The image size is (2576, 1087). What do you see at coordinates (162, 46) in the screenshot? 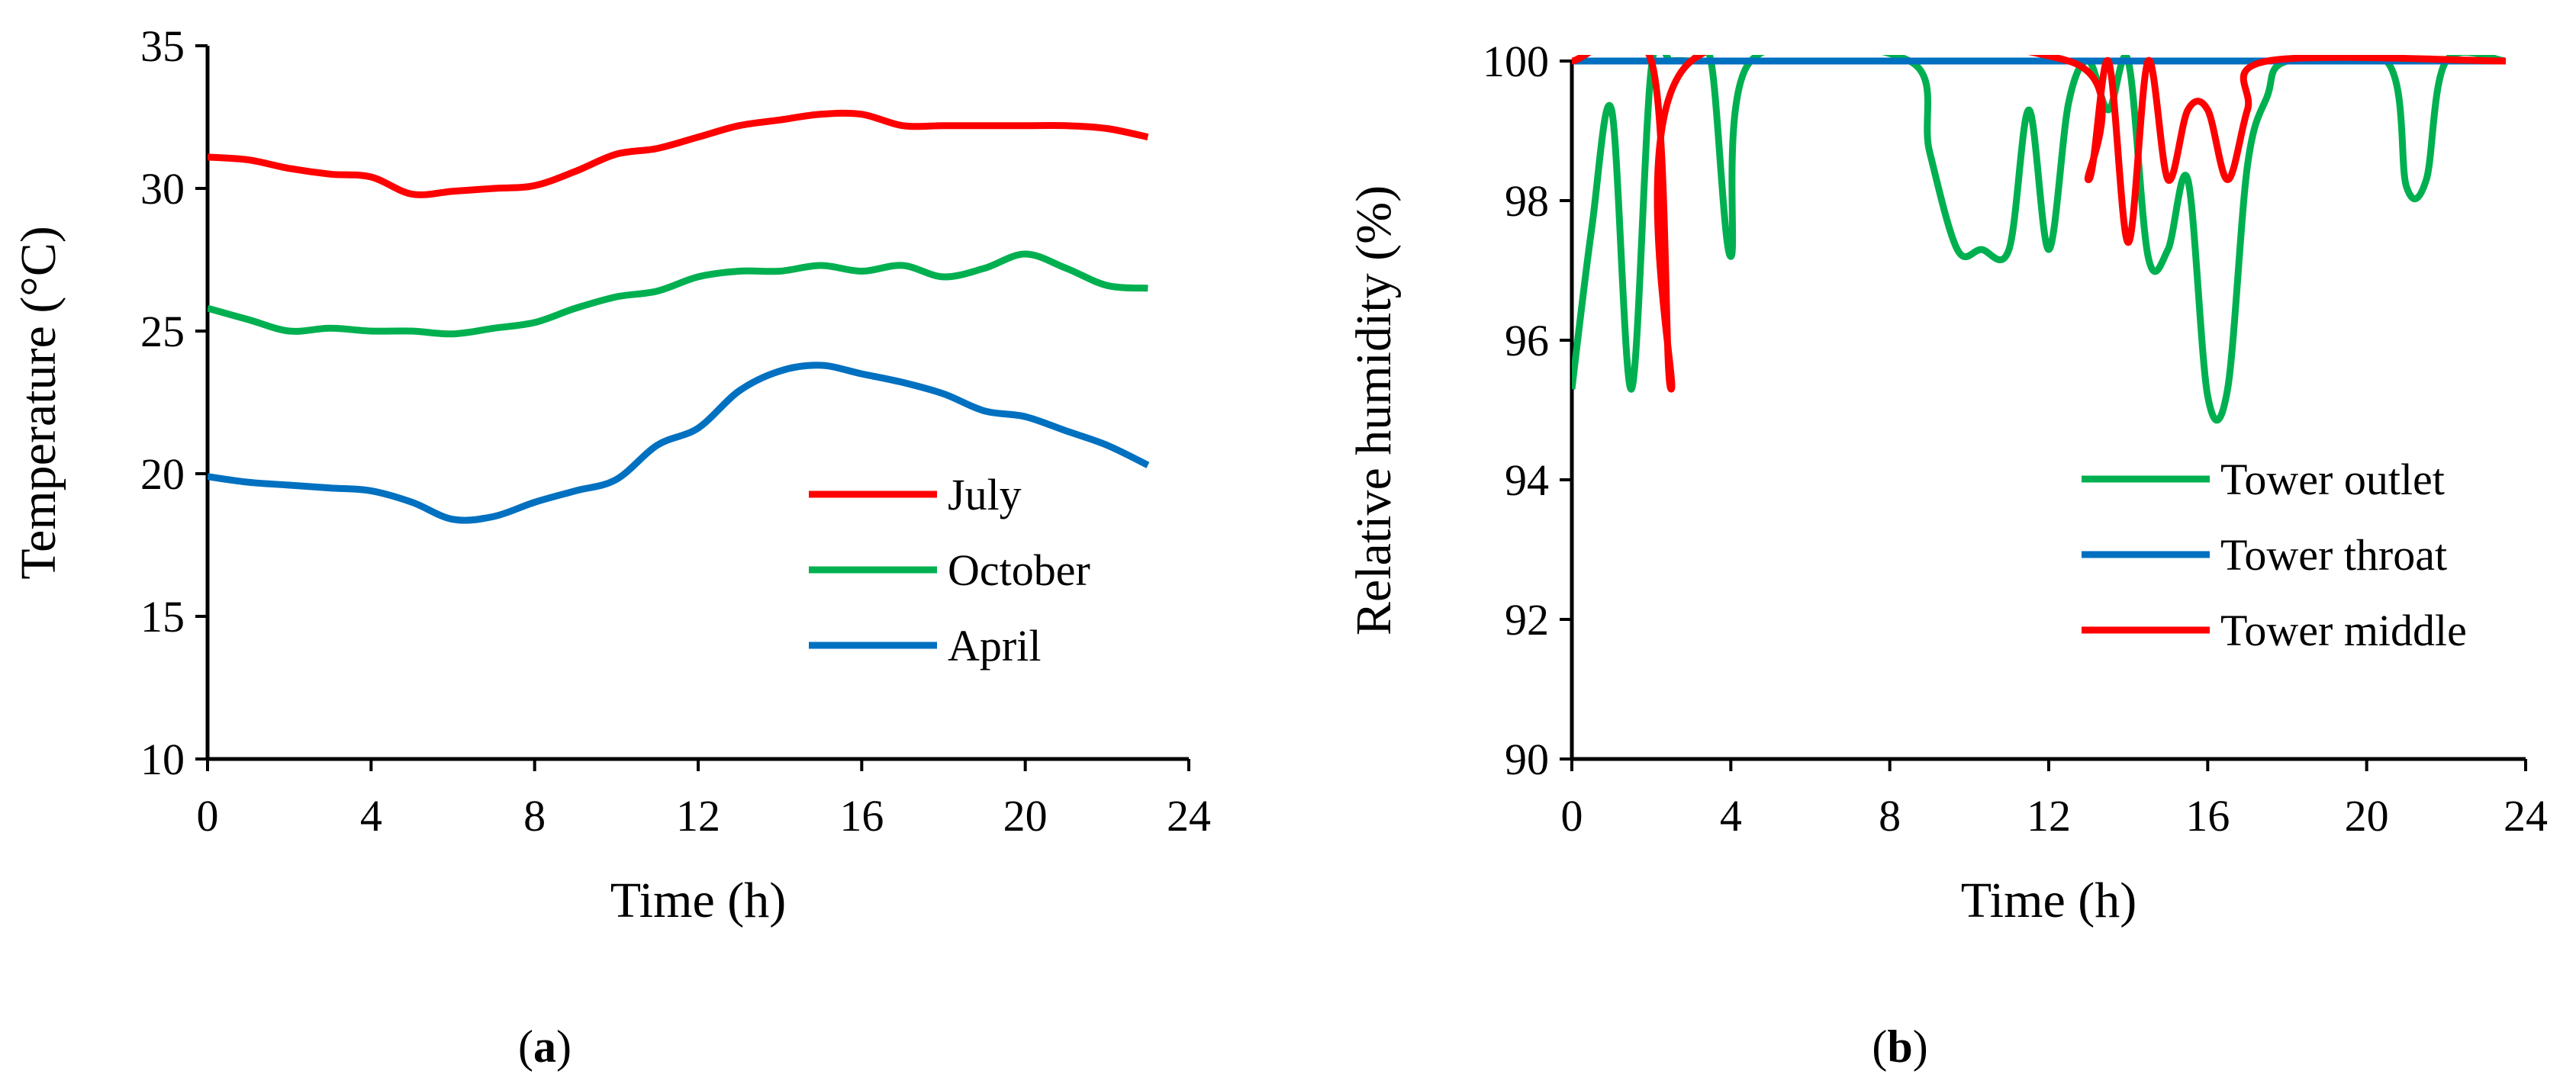
I see `y-tick-label: 35` at bounding box center [162, 46].